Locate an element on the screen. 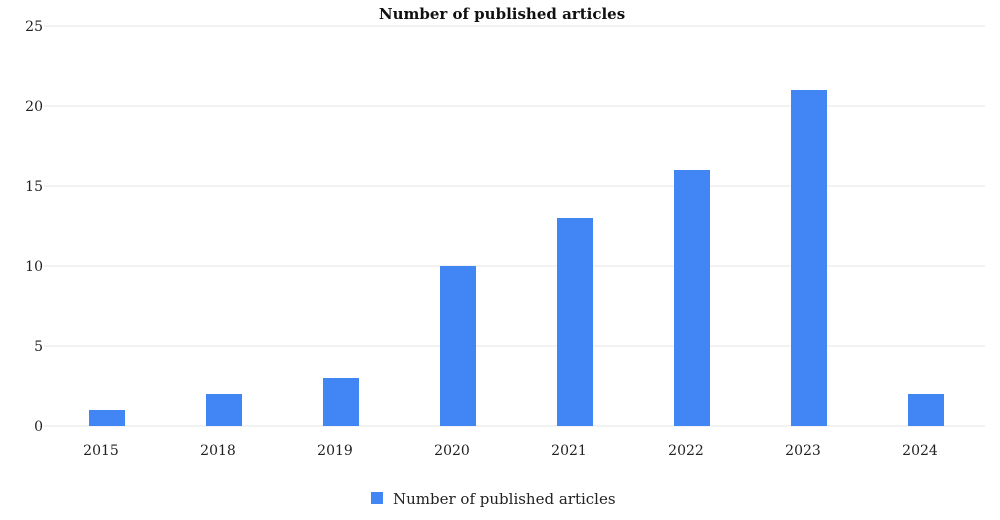 The image size is (1000, 520). legend: Number of published articles is located at coordinates (493, 499).